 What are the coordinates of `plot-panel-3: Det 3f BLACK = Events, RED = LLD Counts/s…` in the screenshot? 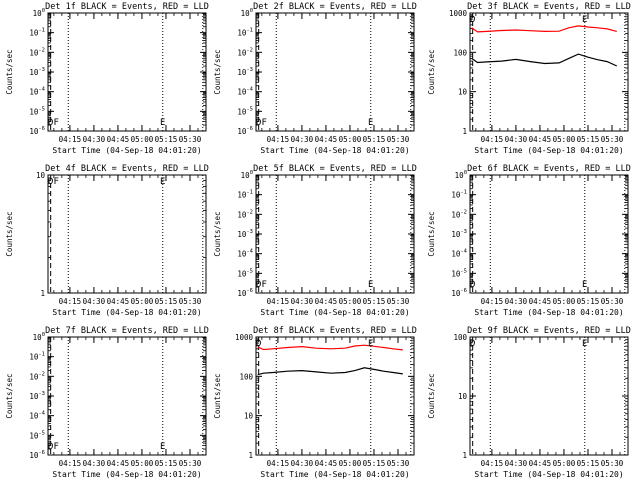 It's located at (529, 78).